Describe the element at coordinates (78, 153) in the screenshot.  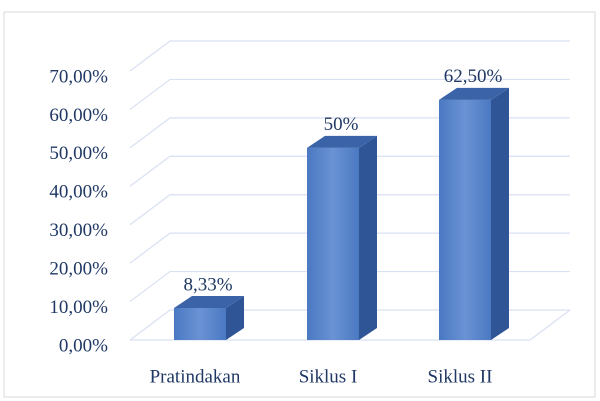
I see `y-tick-label: 50,00%` at that location.